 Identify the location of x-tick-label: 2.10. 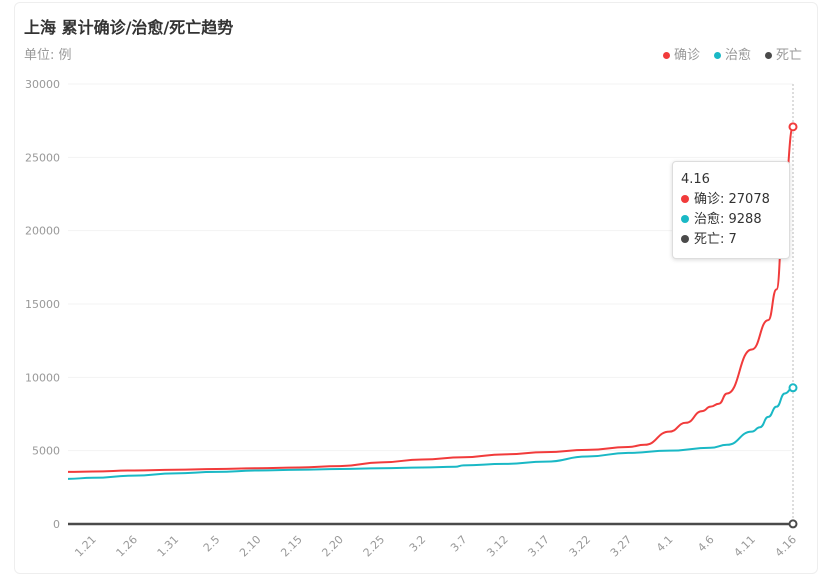
(250, 546).